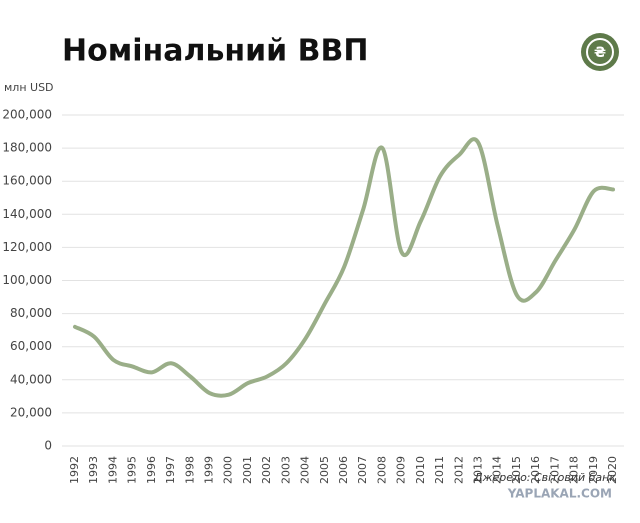  What do you see at coordinates (209, 470) in the screenshot?
I see `x-tick-label: 1999` at bounding box center [209, 470].